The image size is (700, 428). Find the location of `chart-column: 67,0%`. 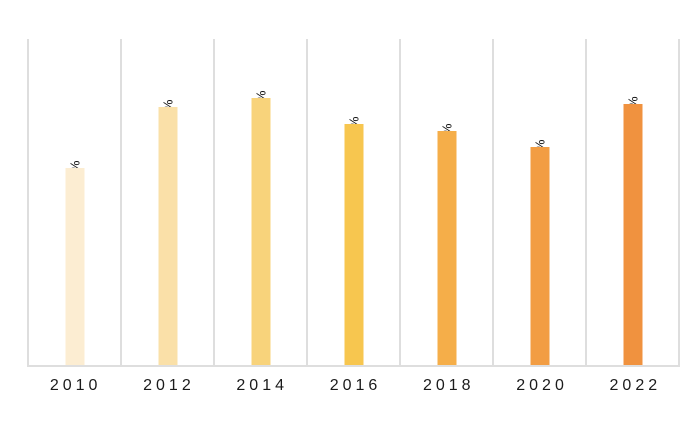

chart-column: 67,0% is located at coordinates (538, 202).